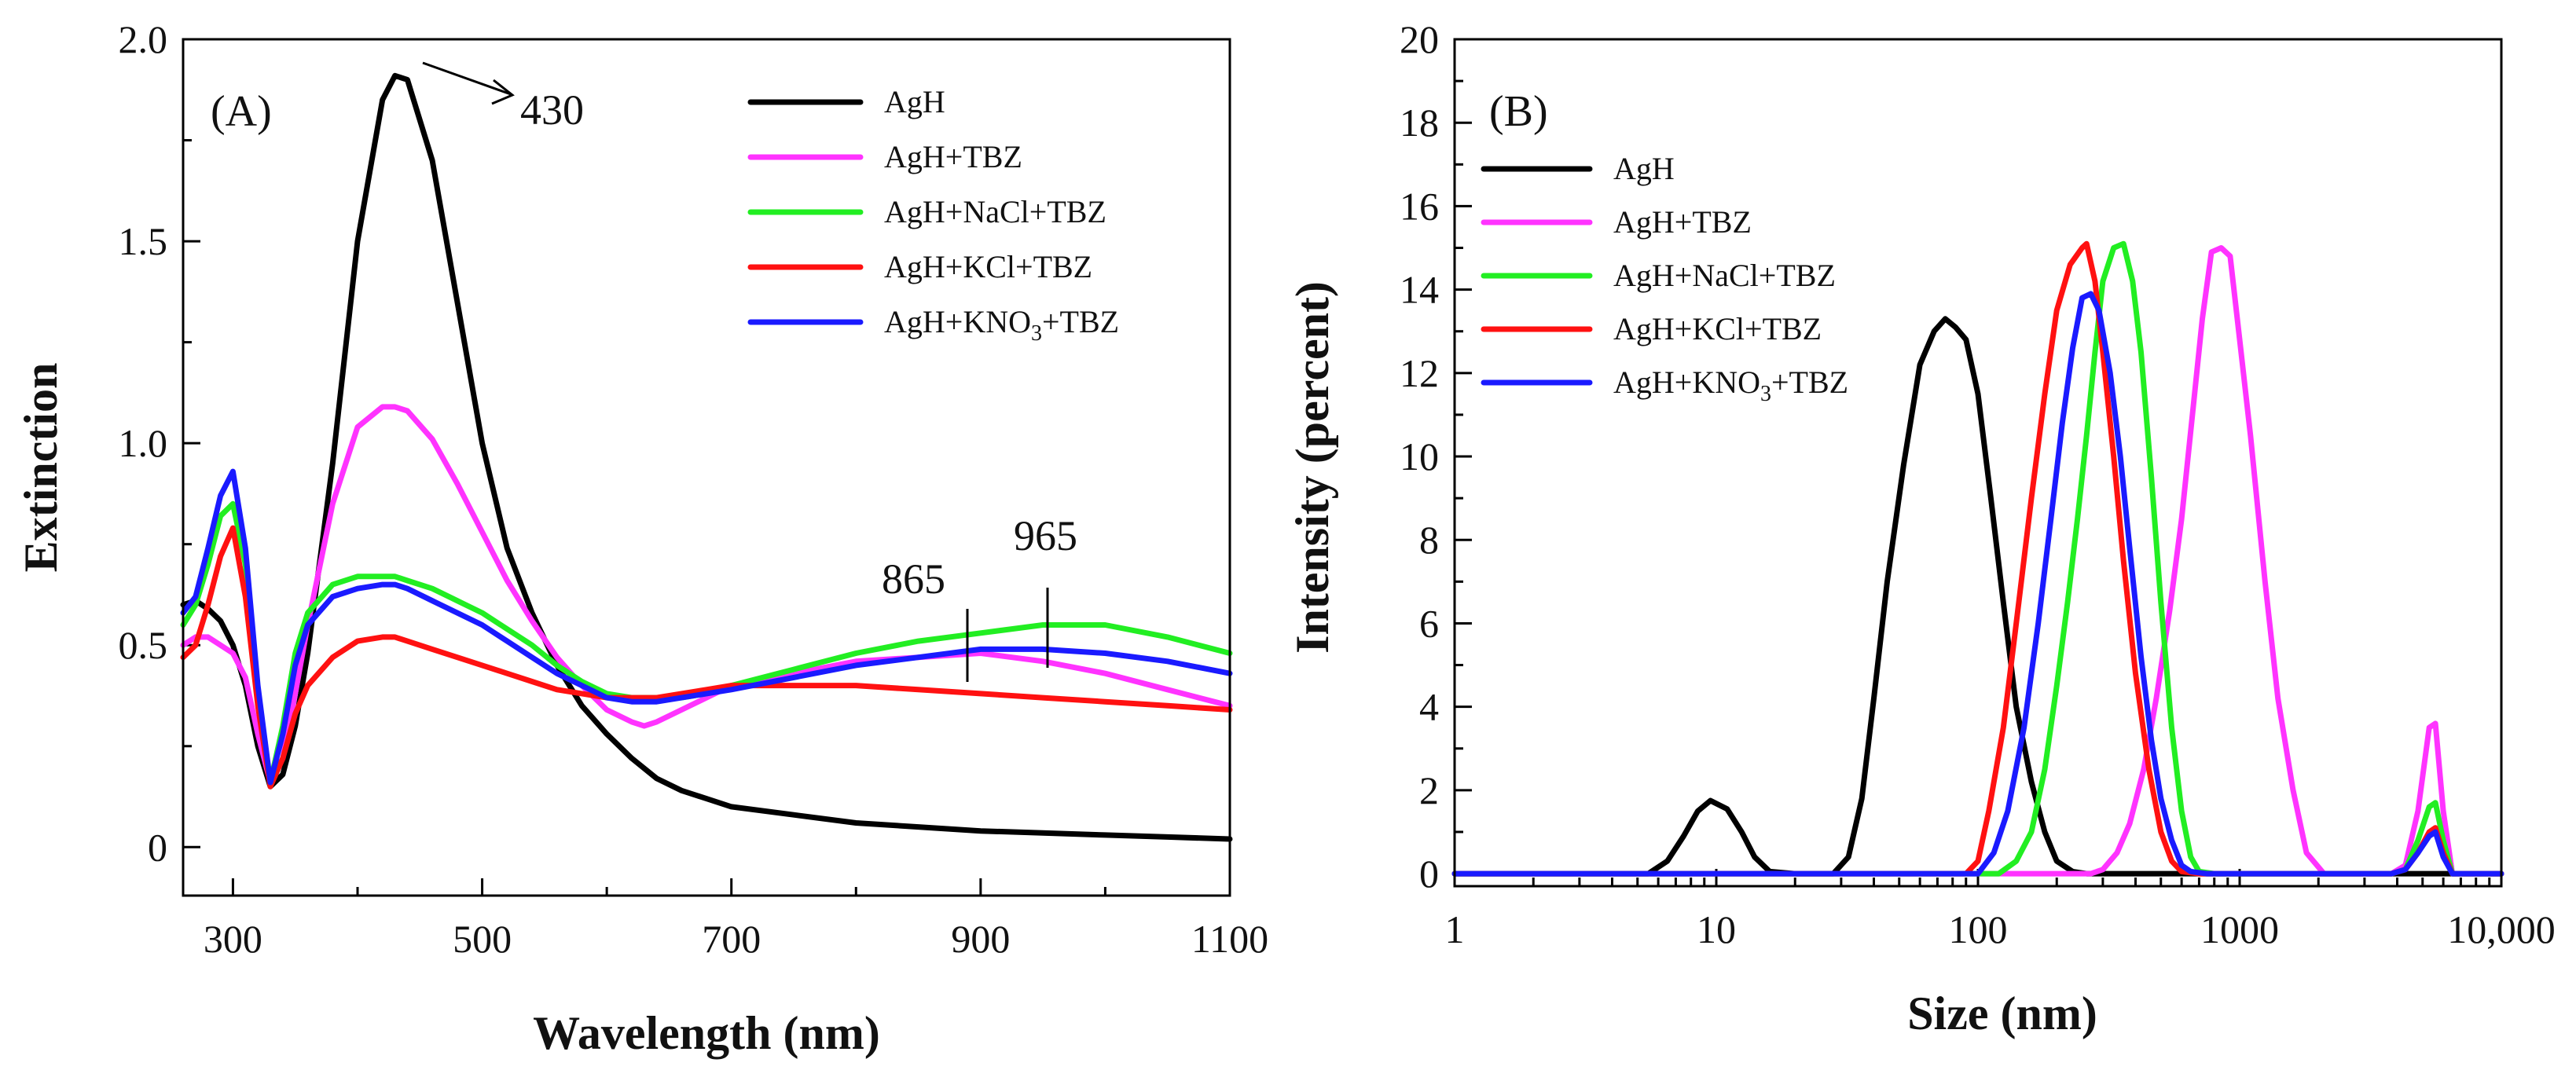 Image resolution: width=2576 pixels, height=1081 pixels. What do you see at coordinates (913, 579) in the screenshot?
I see `annotation-865: 865` at bounding box center [913, 579].